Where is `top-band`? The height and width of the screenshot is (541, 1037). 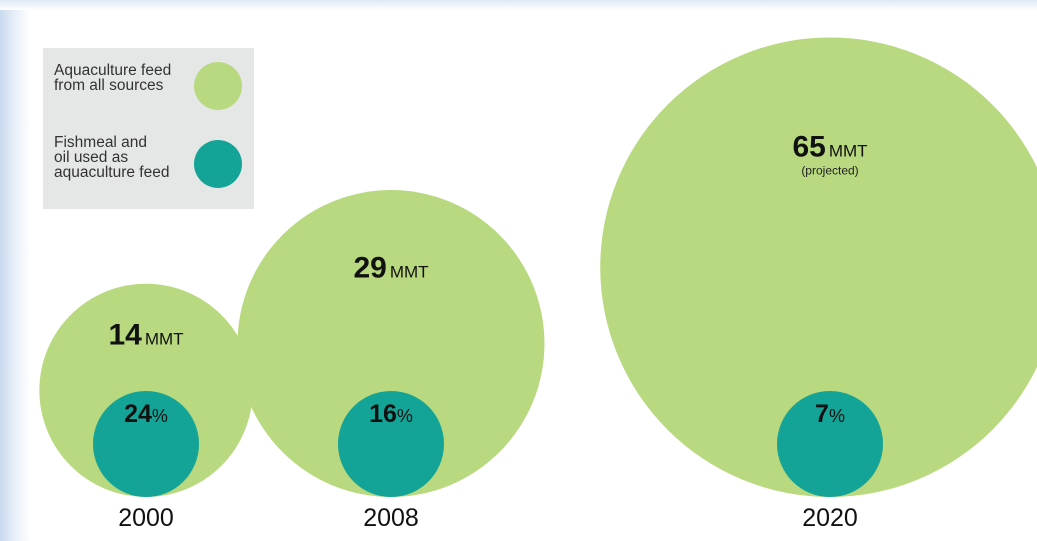
top-band is located at coordinates (518, 5).